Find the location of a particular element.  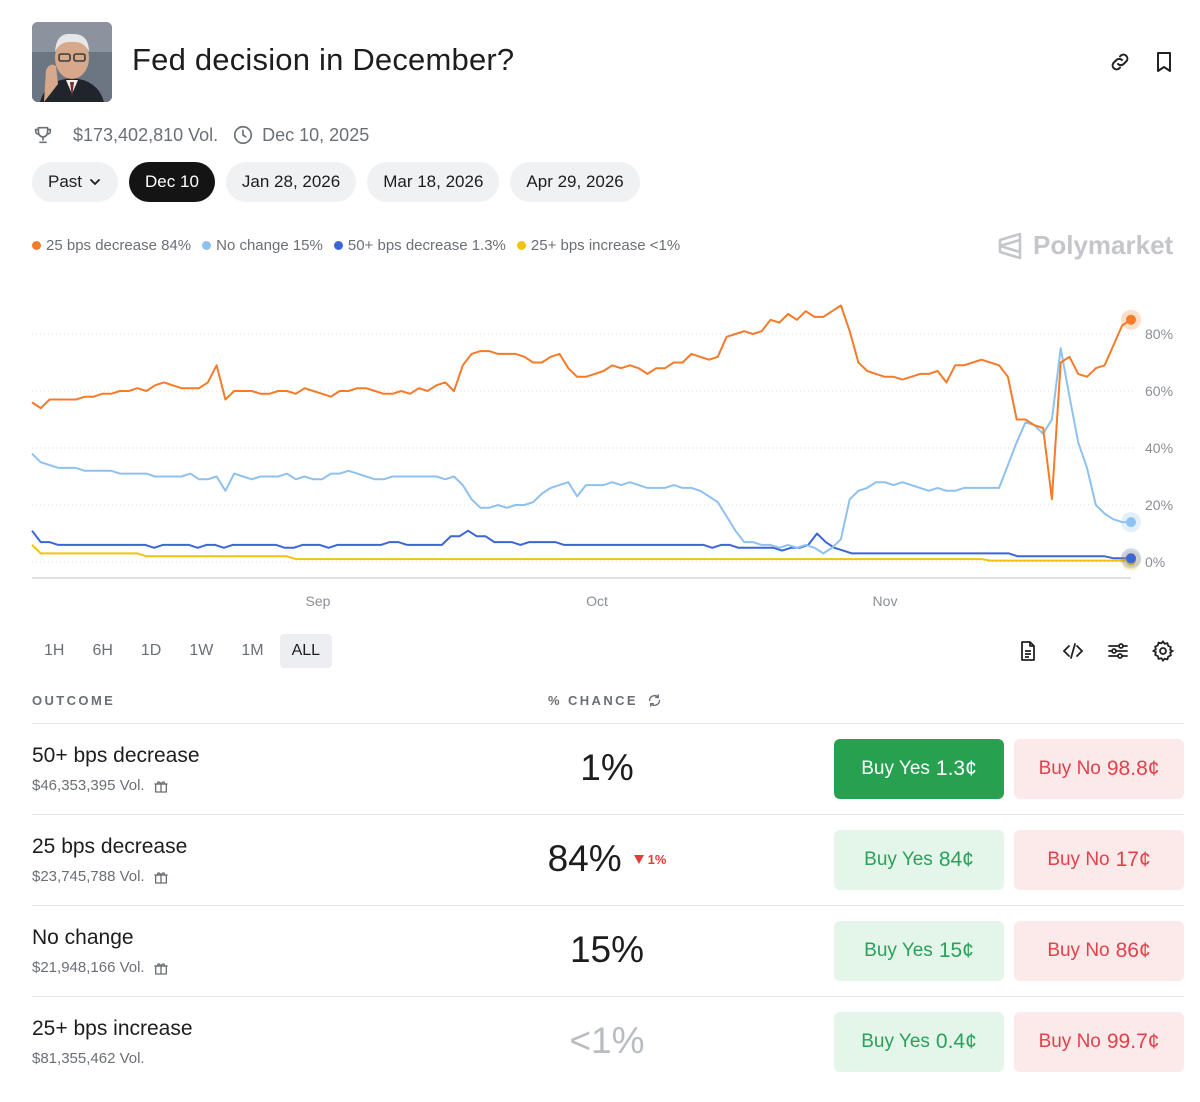

y-tick-label: 60% is located at coordinates (1159, 391).